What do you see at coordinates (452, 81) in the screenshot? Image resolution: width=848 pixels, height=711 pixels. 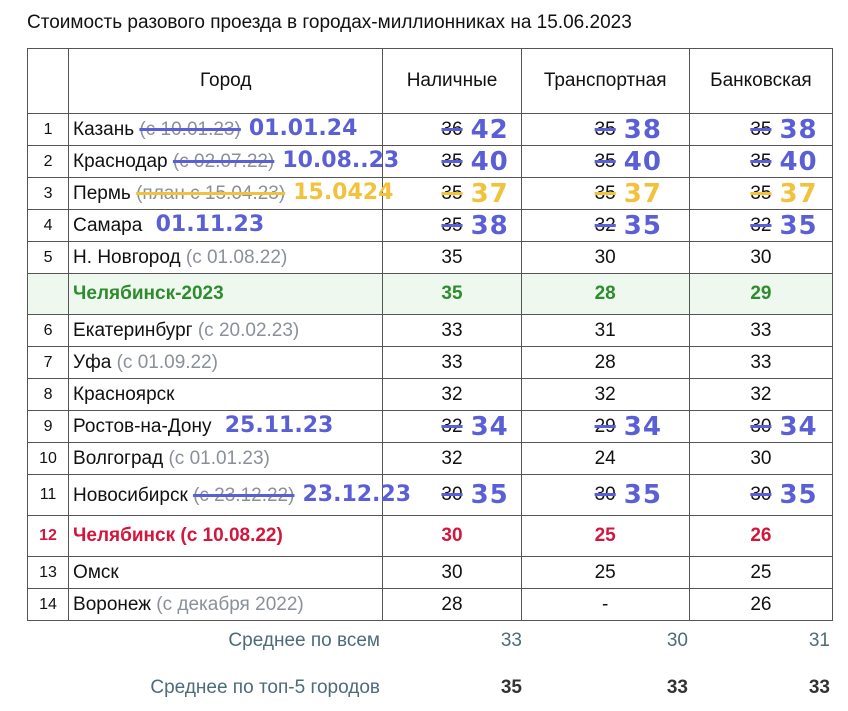 I see `header-cash: Наличные` at bounding box center [452, 81].